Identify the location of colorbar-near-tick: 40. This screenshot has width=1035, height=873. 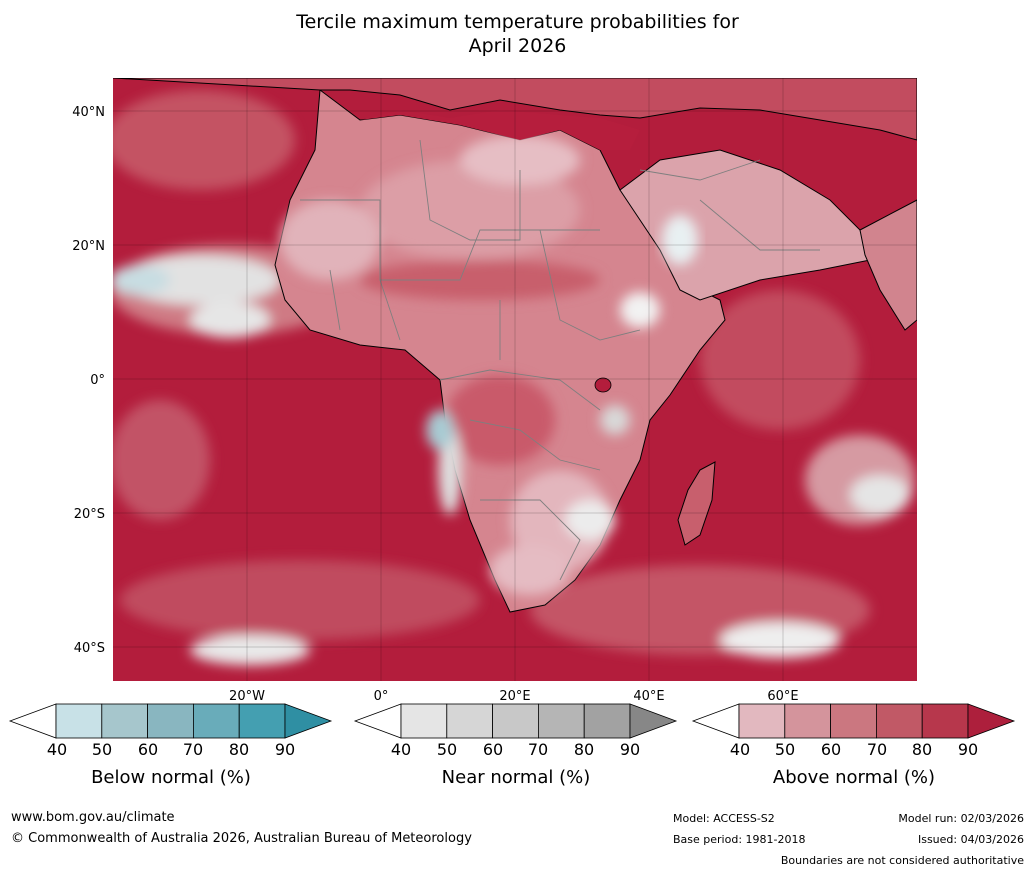
(401, 749).